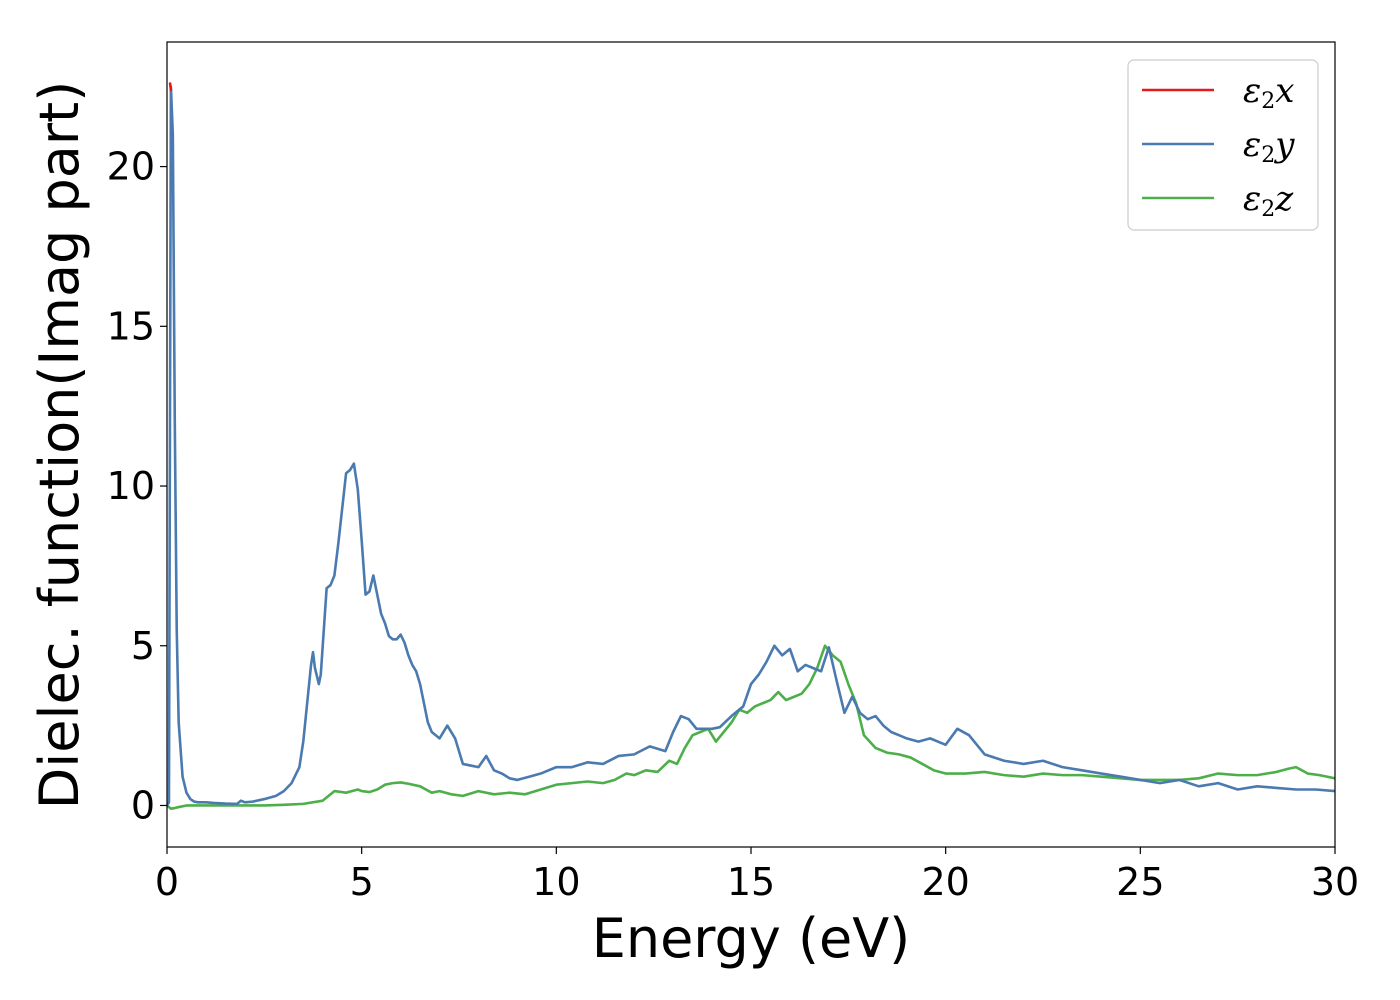 The height and width of the screenshot is (1000, 1400). What do you see at coordinates (131, 167) in the screenshot?
I see `y-tick-label: 20` at bounding box center [131, 167].